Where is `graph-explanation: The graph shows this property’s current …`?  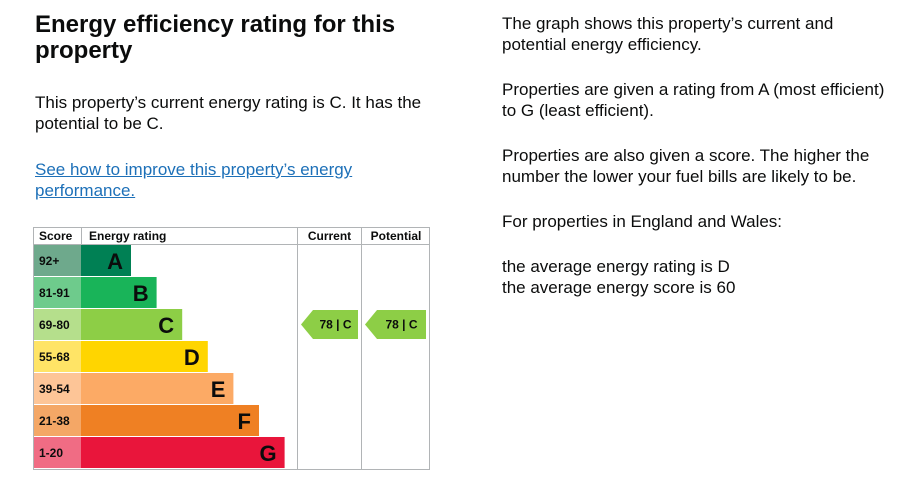 graph-explanation: The graph shows this property’s current … is located at coordinates (668, 34).